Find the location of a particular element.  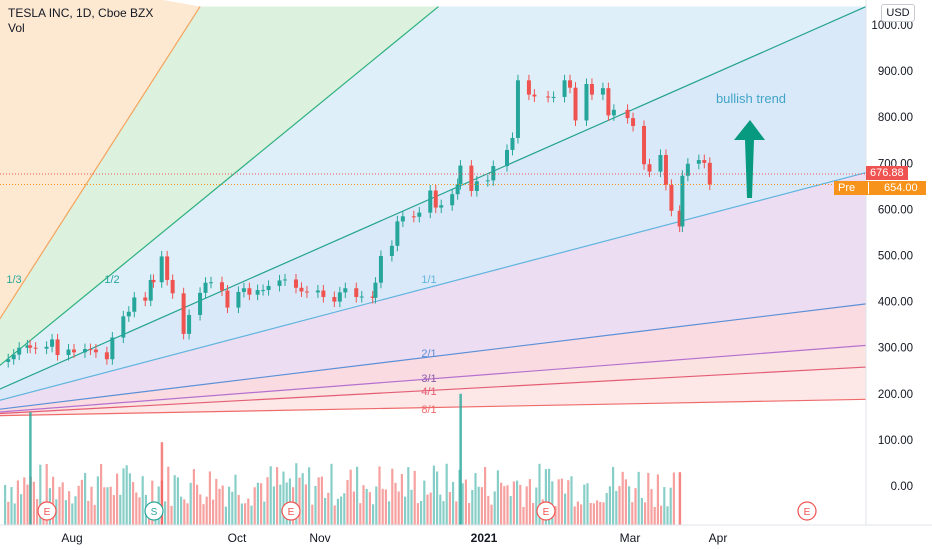

fan-label: 1/2 is located at coordinates (111, 280).